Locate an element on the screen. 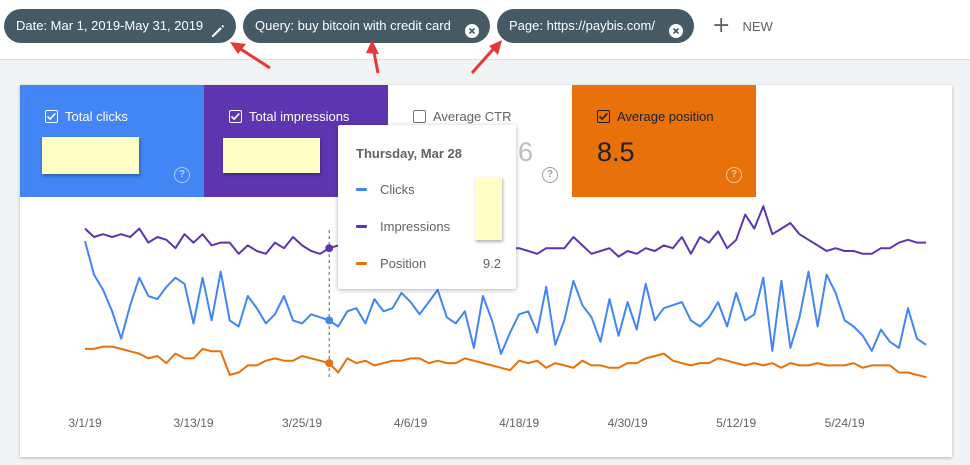 This screenshot has height=465, width=970. pencil-icon is located at coordinates (218, 27).